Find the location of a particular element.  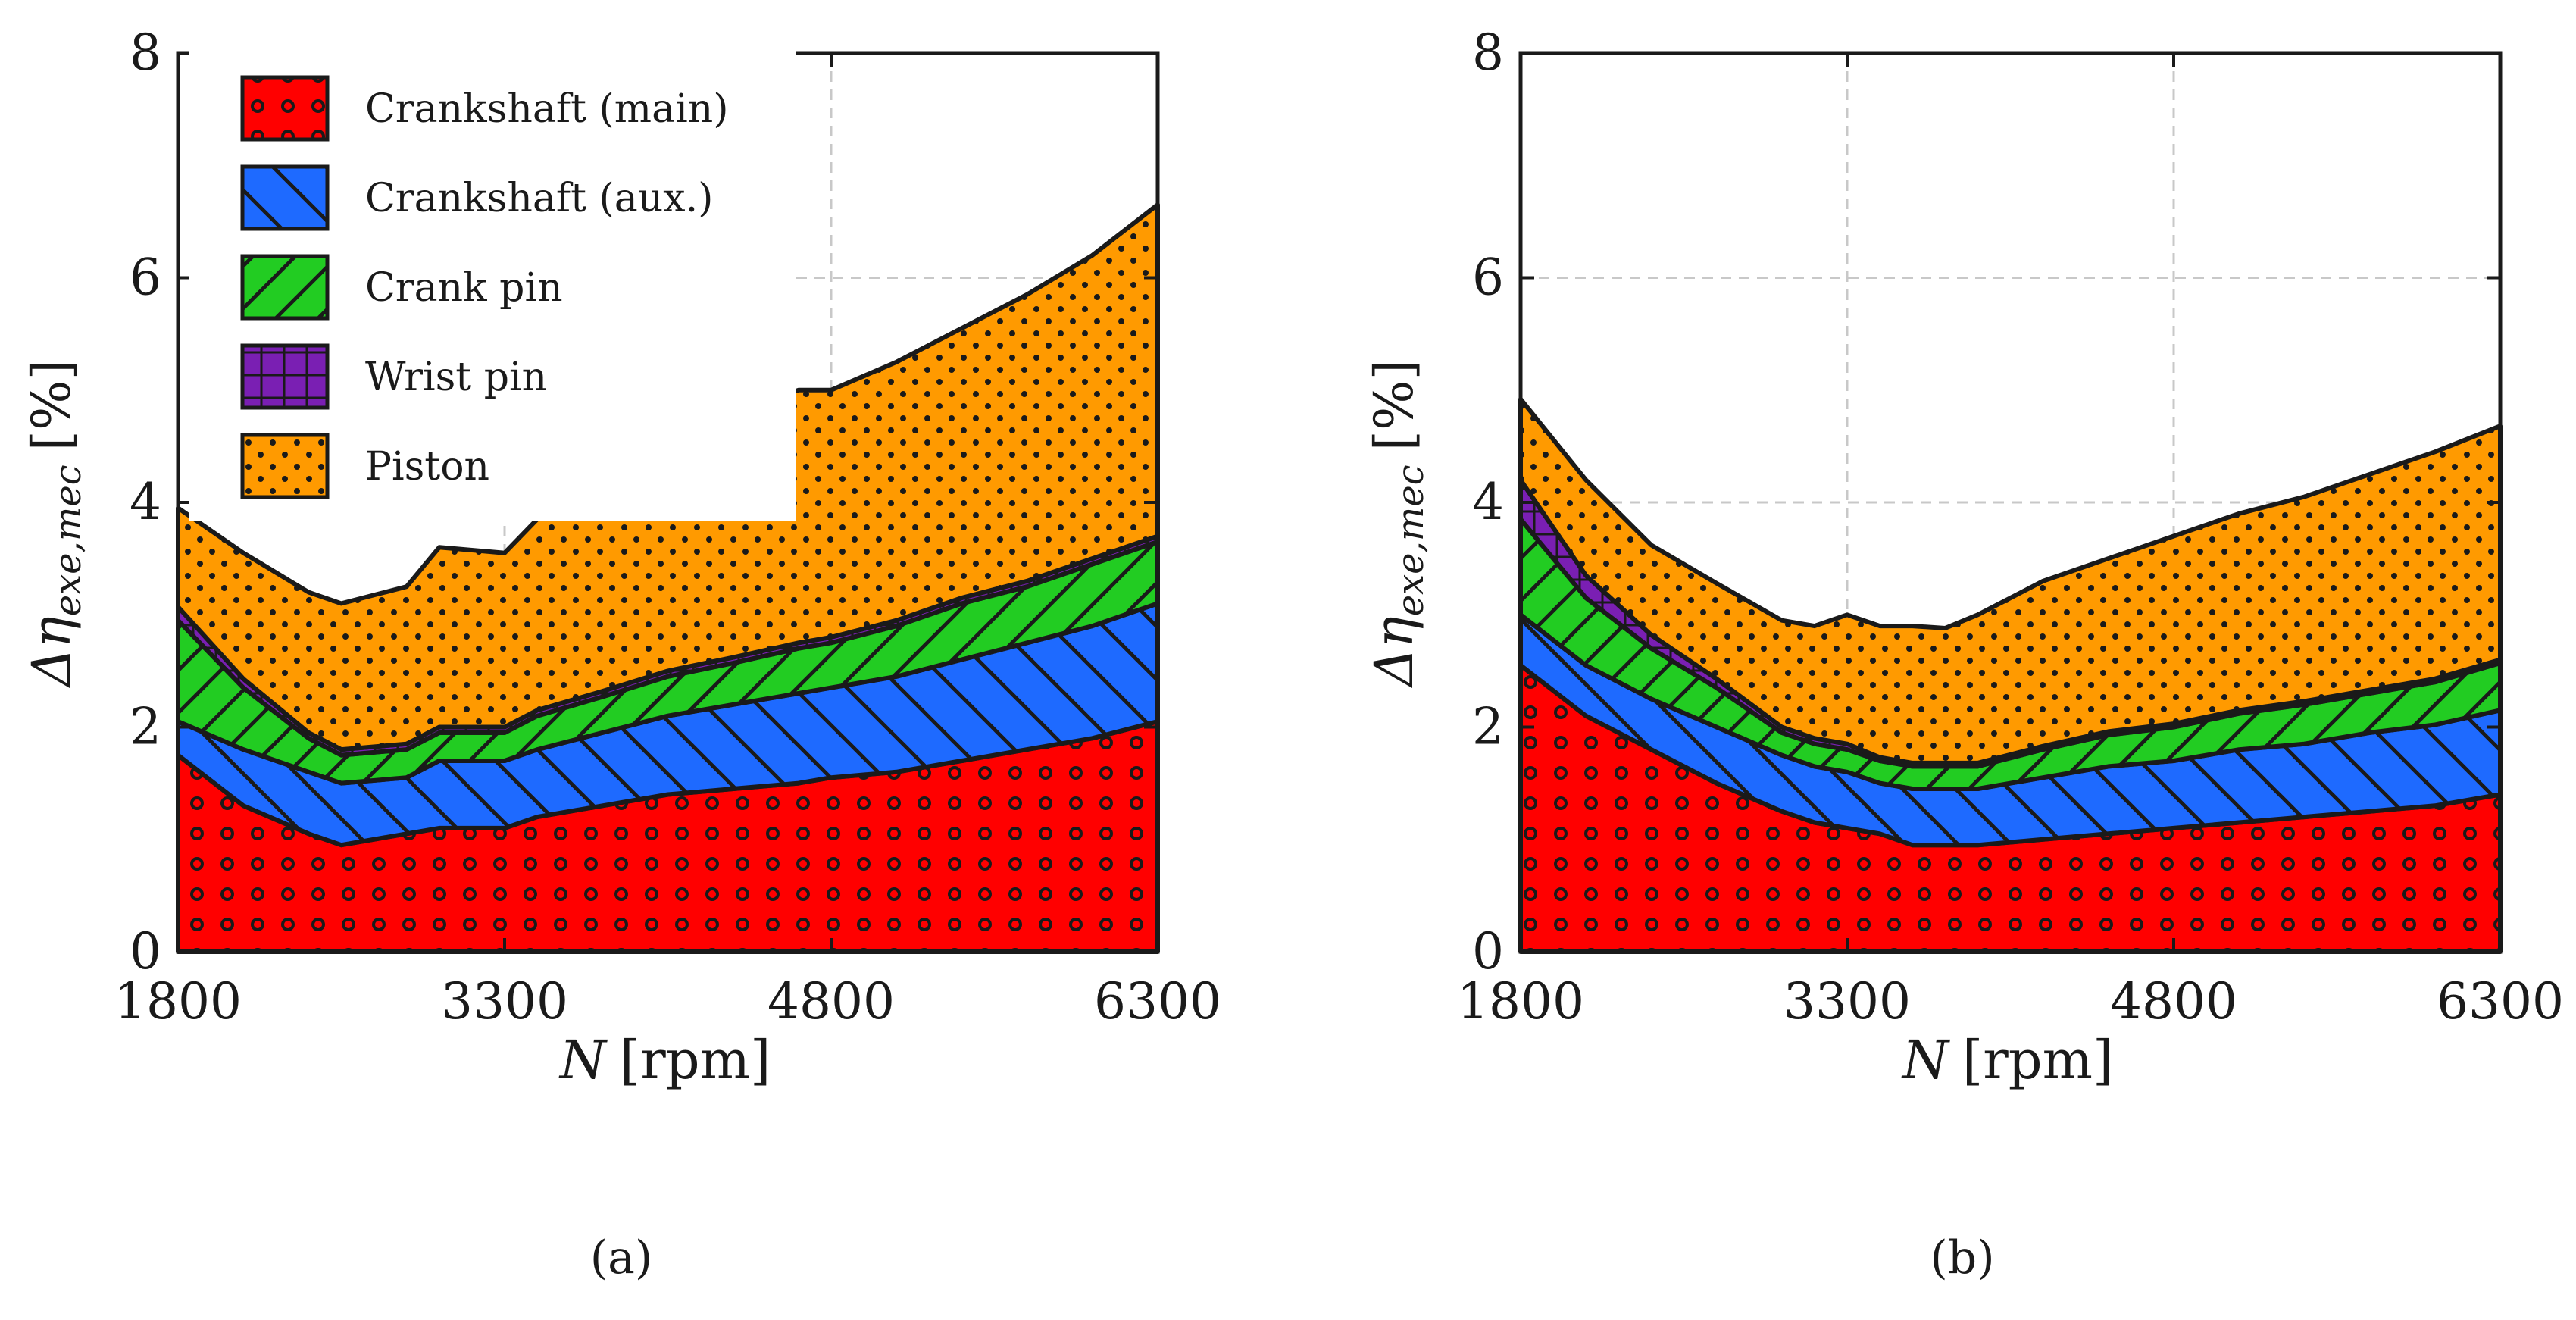

legend-item-crankshaft-aux: Crankshaft (aux.) is located at coordinates (477, 197).